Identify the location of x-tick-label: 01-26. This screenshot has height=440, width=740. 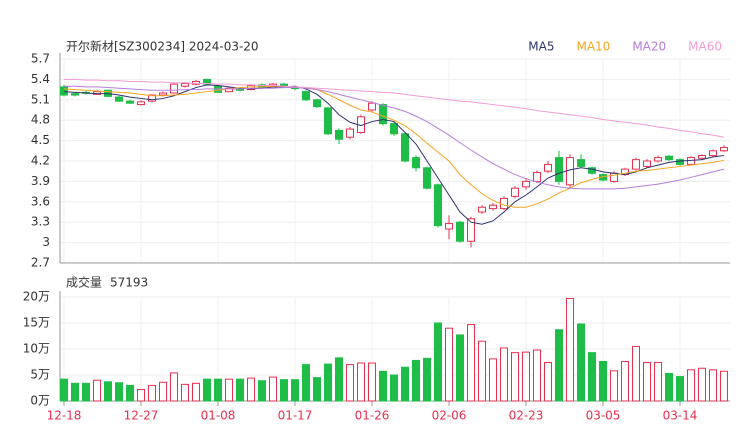
(372, 416).